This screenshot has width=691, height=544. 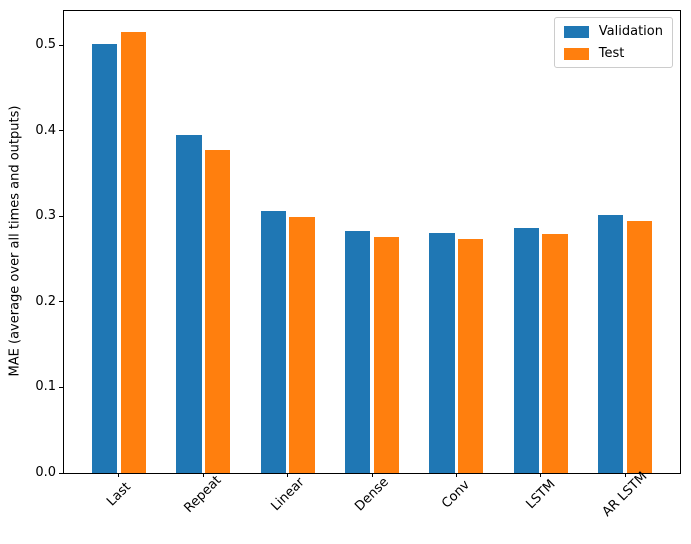 What do you see at coordinates (630, 31) in the screenshot?
I see `legend-label-validation: Validation` at bounding box center [630, 31].